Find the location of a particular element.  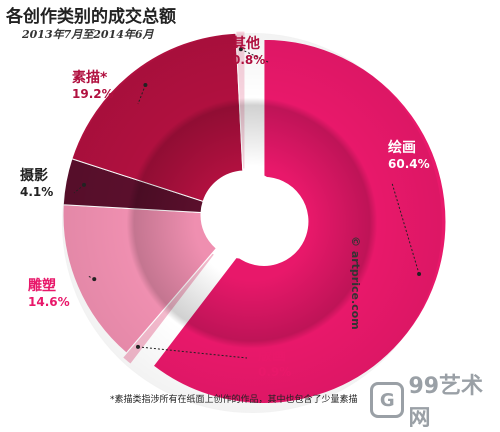

slice-value-3: 14.6% is located at coordinates (49, 302).